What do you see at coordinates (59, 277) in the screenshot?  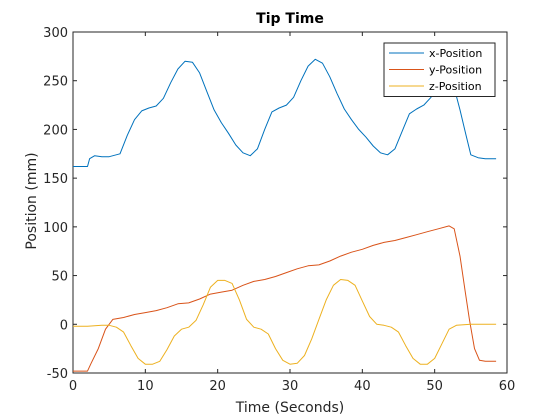 I see `y-tick-label: 50` at bounding box center [59, 277].